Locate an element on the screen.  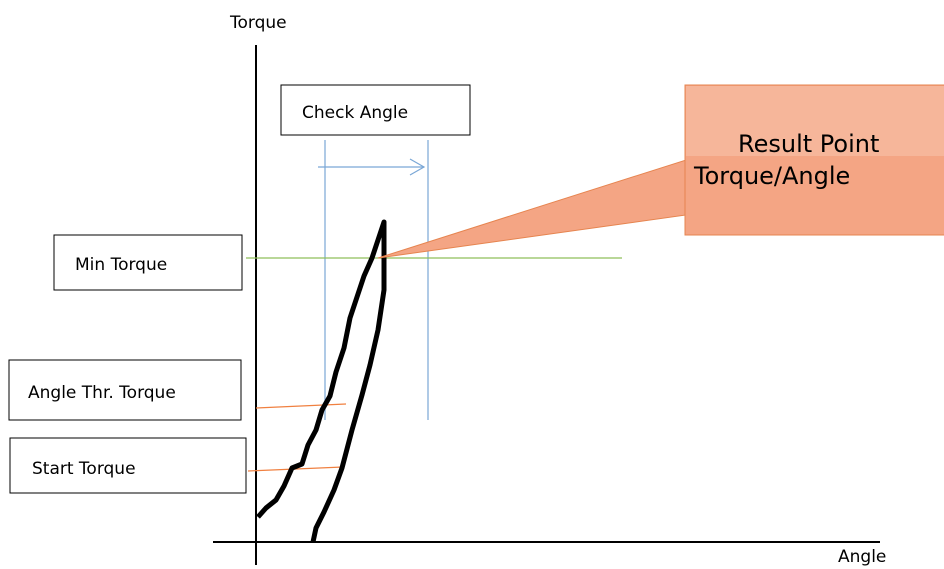
start-torque-box is located at coordinates (128, 465).